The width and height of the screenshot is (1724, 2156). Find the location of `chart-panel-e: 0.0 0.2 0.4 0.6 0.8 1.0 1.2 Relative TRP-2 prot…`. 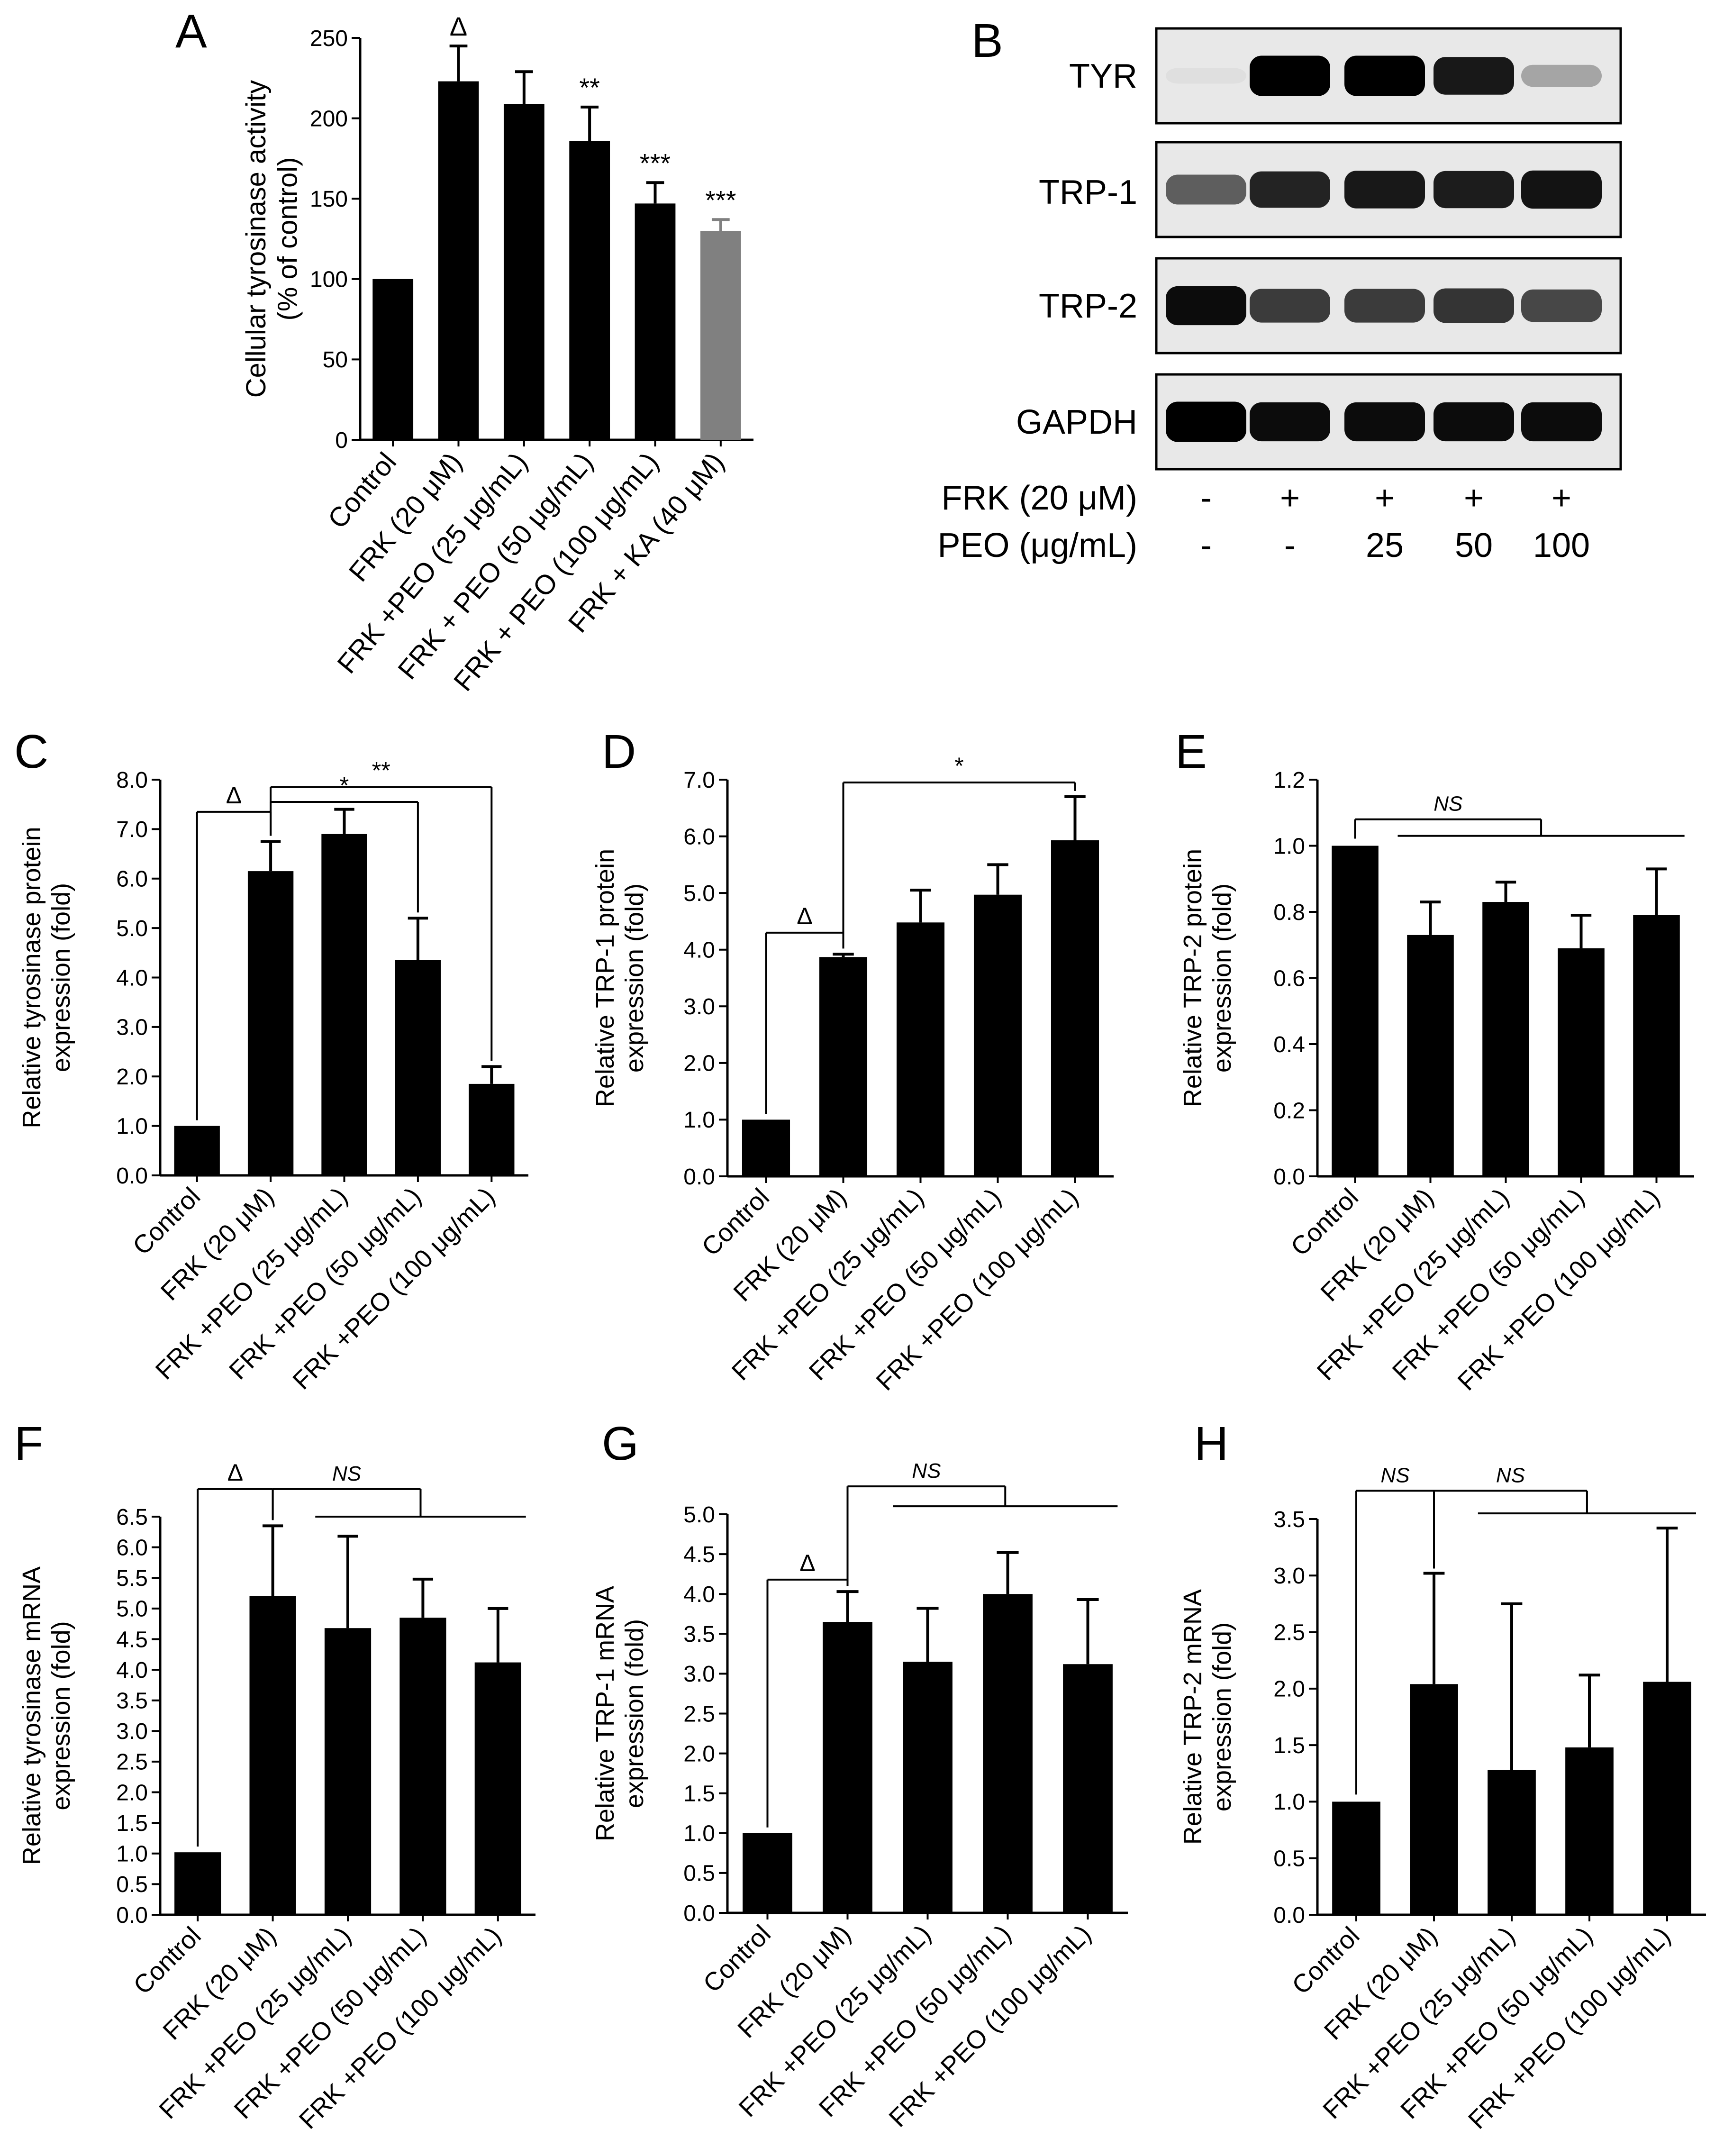

chart-panel-e: 0.0 0.2 0.4 0.6 0.8 1.0 1.2 Relative TRP-2 prot… is located at coordinates (1436, 1082).